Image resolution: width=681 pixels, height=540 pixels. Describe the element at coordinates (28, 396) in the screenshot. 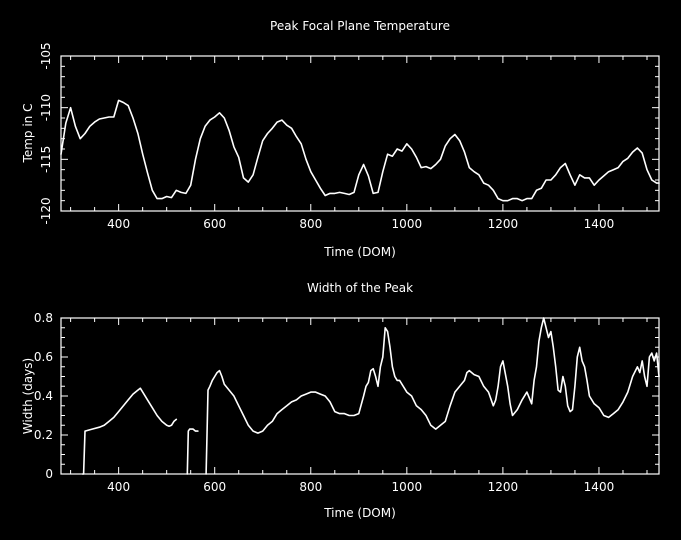

I see `peak-width-y-axis-label: Width (days)` at that location.